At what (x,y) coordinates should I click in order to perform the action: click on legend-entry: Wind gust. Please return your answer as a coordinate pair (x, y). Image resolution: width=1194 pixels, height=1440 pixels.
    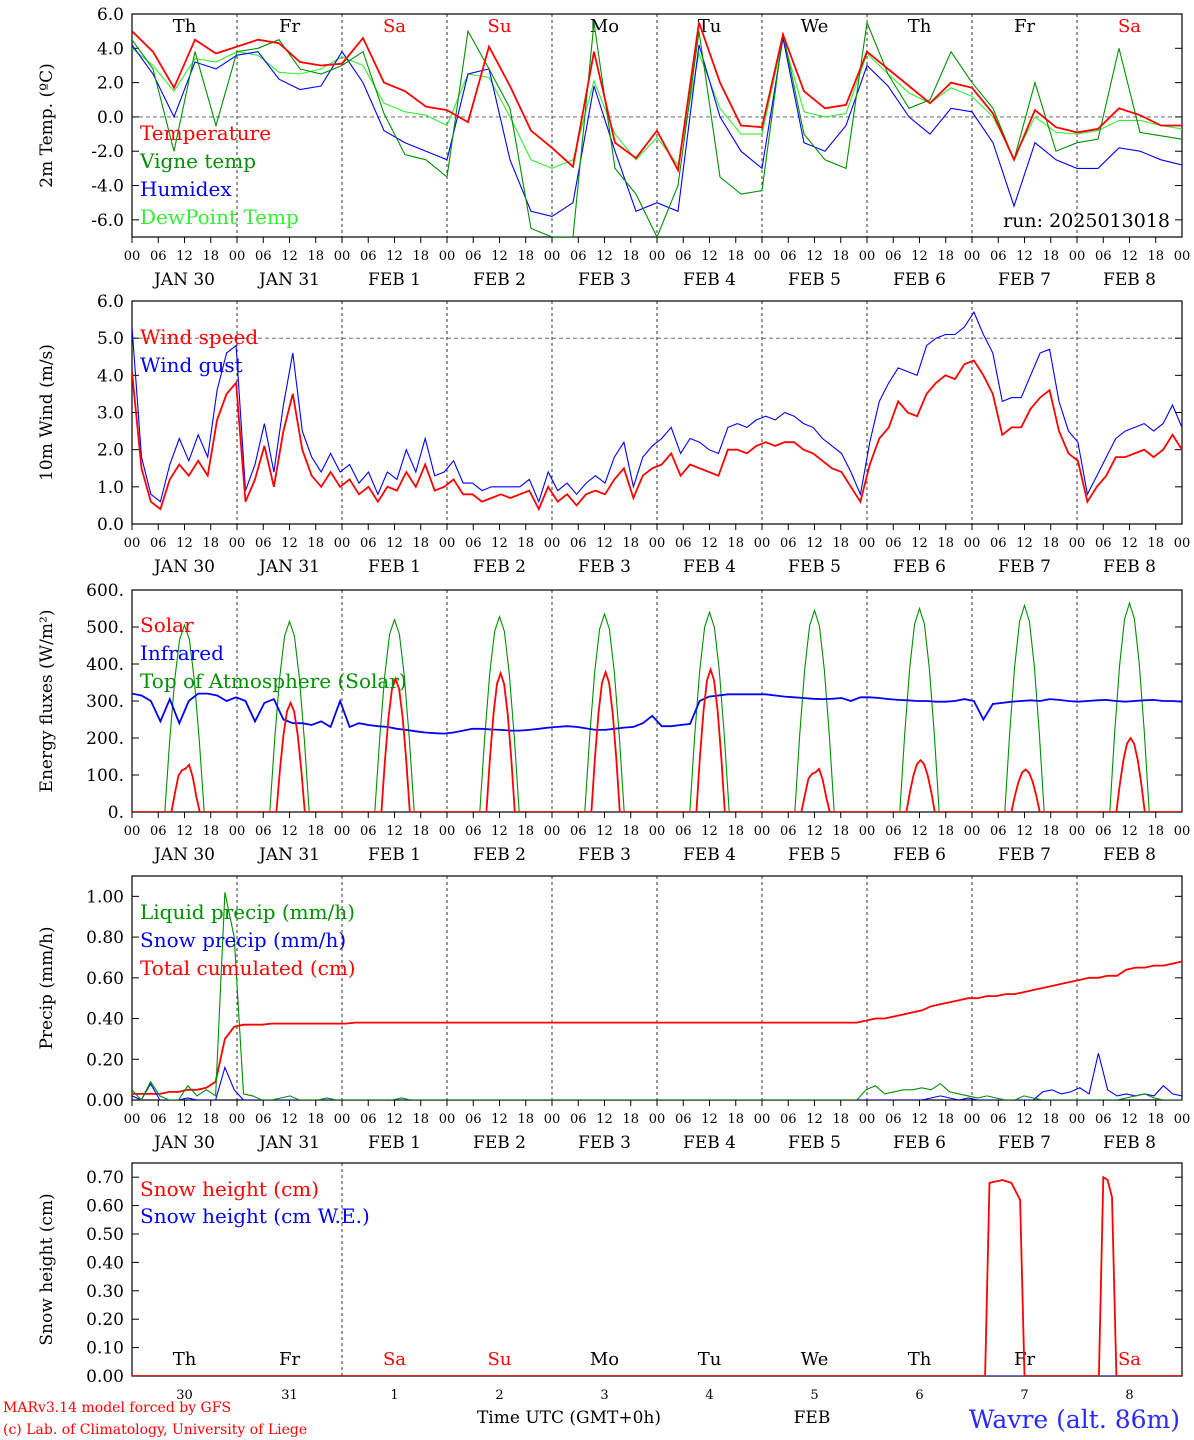
    Looking at the image, I should click on (191, 365).